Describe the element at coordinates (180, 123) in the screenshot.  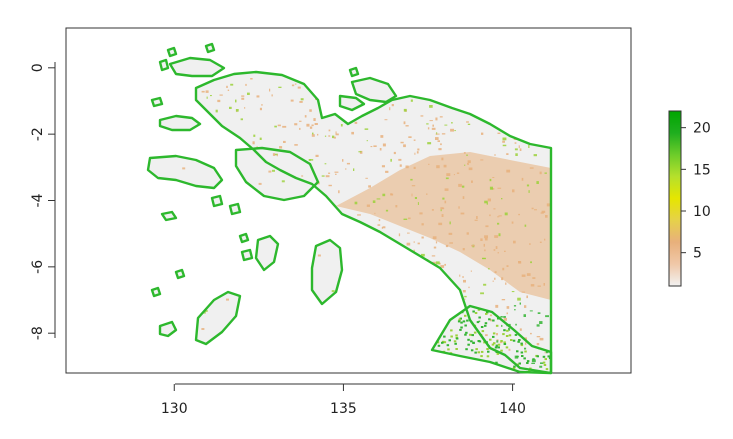
I see `misool-island` at that location.